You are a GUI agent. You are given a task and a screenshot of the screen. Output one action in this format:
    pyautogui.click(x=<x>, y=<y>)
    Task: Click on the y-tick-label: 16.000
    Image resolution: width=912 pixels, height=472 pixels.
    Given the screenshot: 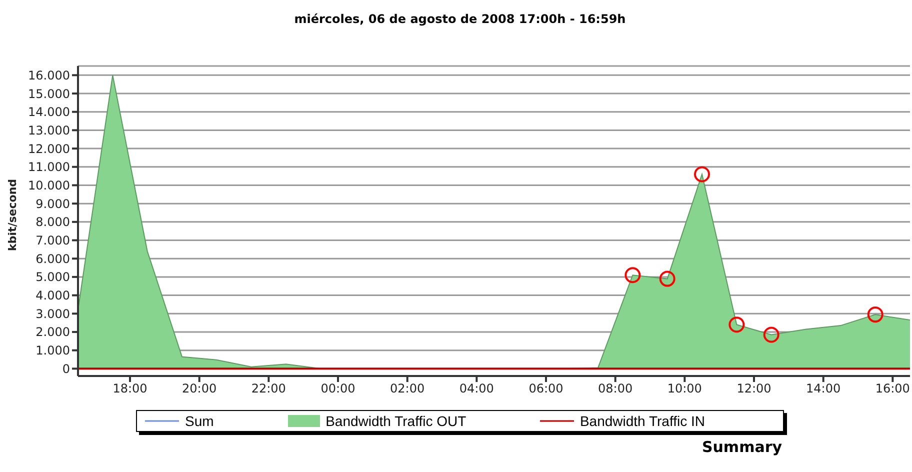 What is the action you would take?
    pyautogui.click(x=49, y=75)
    